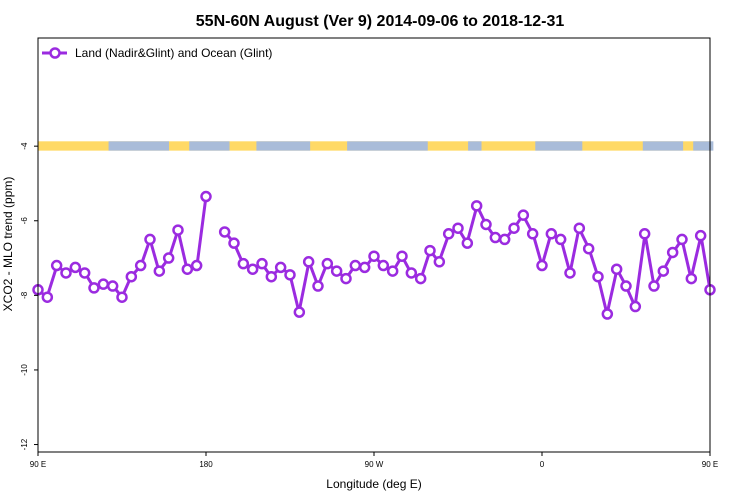  I want to click on land-ocean-strip, so click(376, 146).